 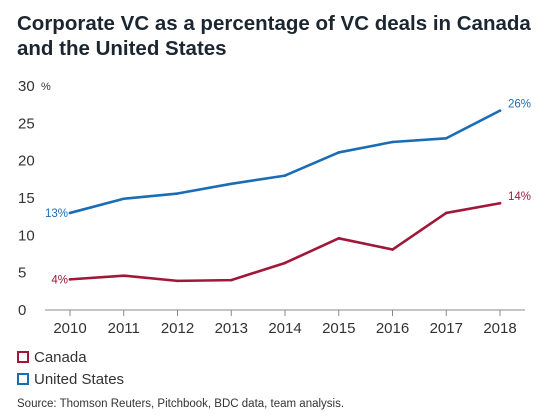 What do you see at coordinates (56, 214) in the screenshot?
I see `data-label-start-united-states: 13%` at bounding box center [56, 214].